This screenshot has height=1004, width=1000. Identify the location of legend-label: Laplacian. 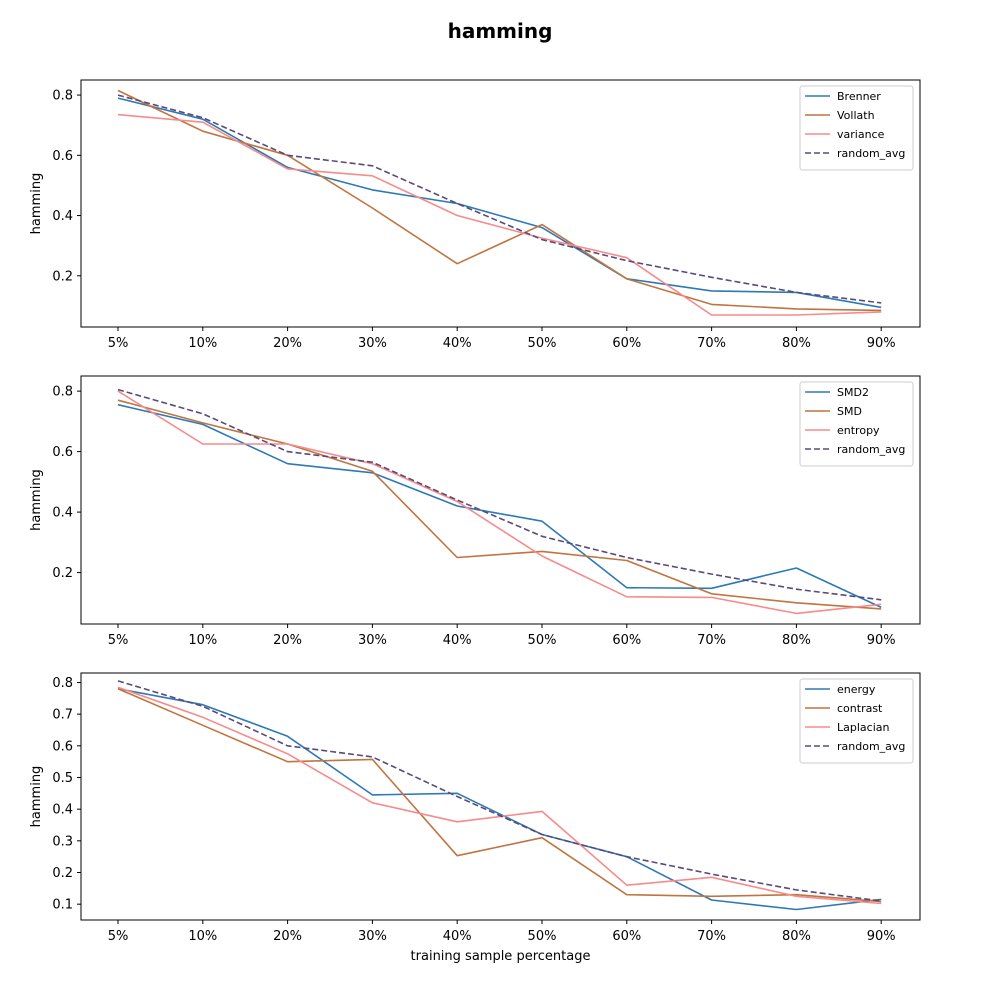
(863, 727).